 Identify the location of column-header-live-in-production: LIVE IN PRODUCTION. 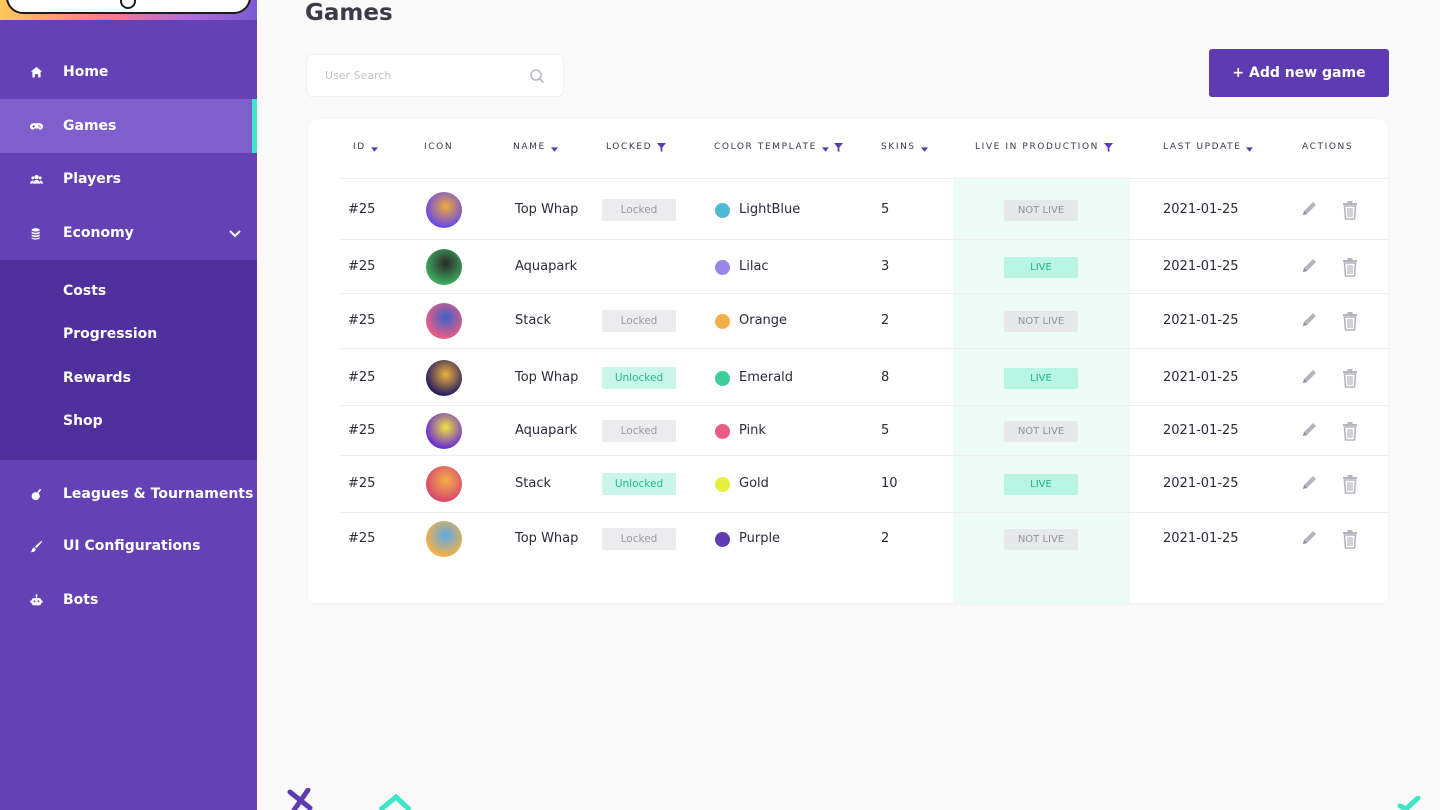
(1044, 147).